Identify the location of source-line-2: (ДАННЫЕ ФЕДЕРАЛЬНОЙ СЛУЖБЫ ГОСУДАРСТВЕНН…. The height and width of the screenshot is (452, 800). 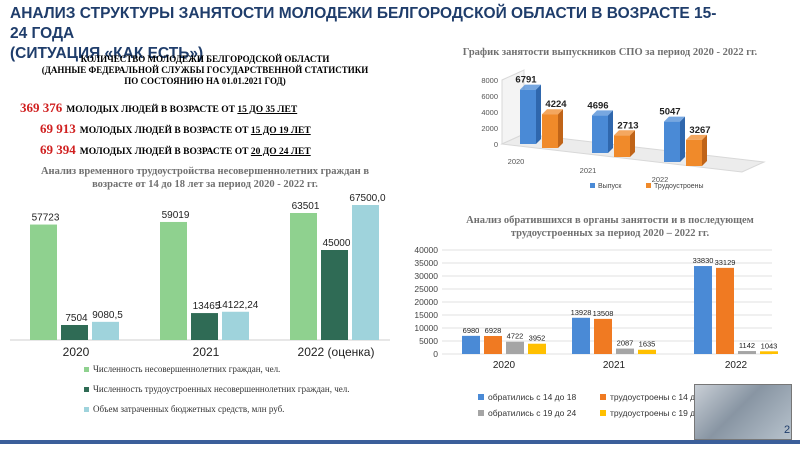
(205, 70).